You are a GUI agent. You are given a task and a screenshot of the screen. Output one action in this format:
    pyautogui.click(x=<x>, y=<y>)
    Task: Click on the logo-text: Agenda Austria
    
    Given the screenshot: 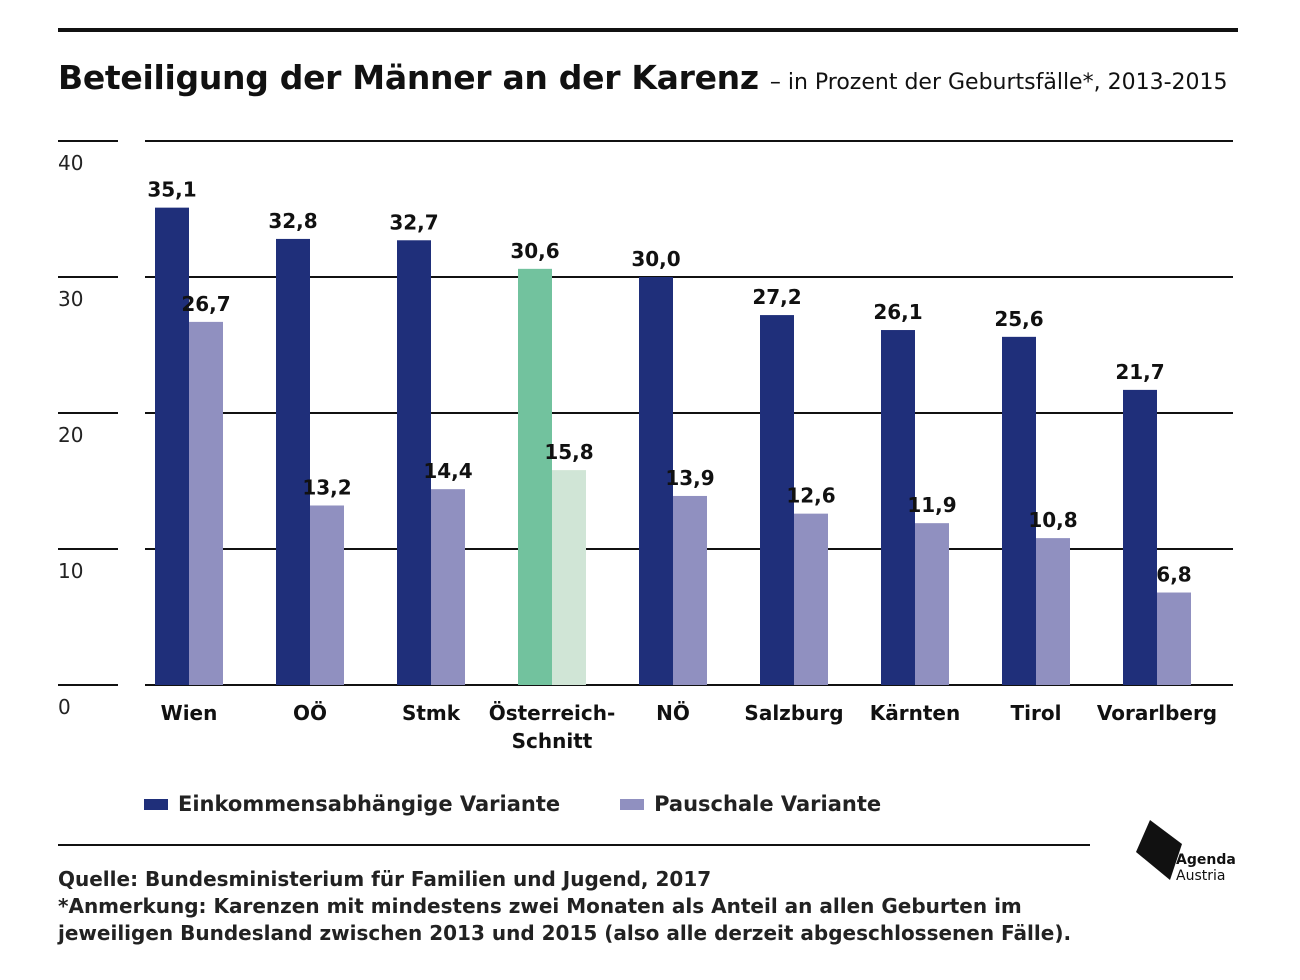 What is the action you would take?
    pyautogui.click(x=1206, y=868)
    